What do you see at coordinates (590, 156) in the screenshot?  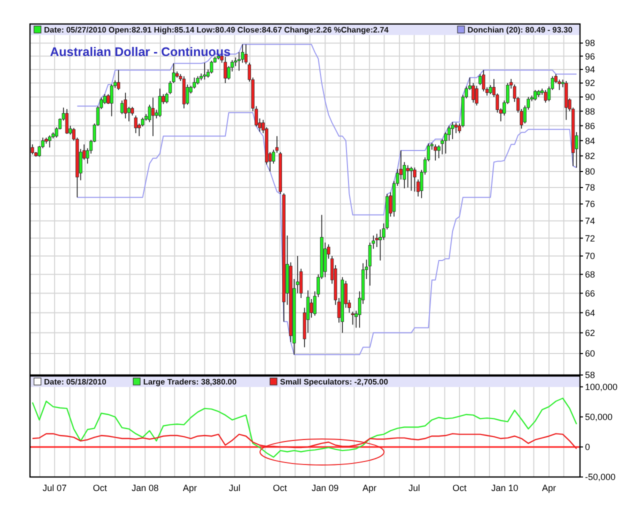 I see `y-tick-label: 82` at bounding box center [590, 156].